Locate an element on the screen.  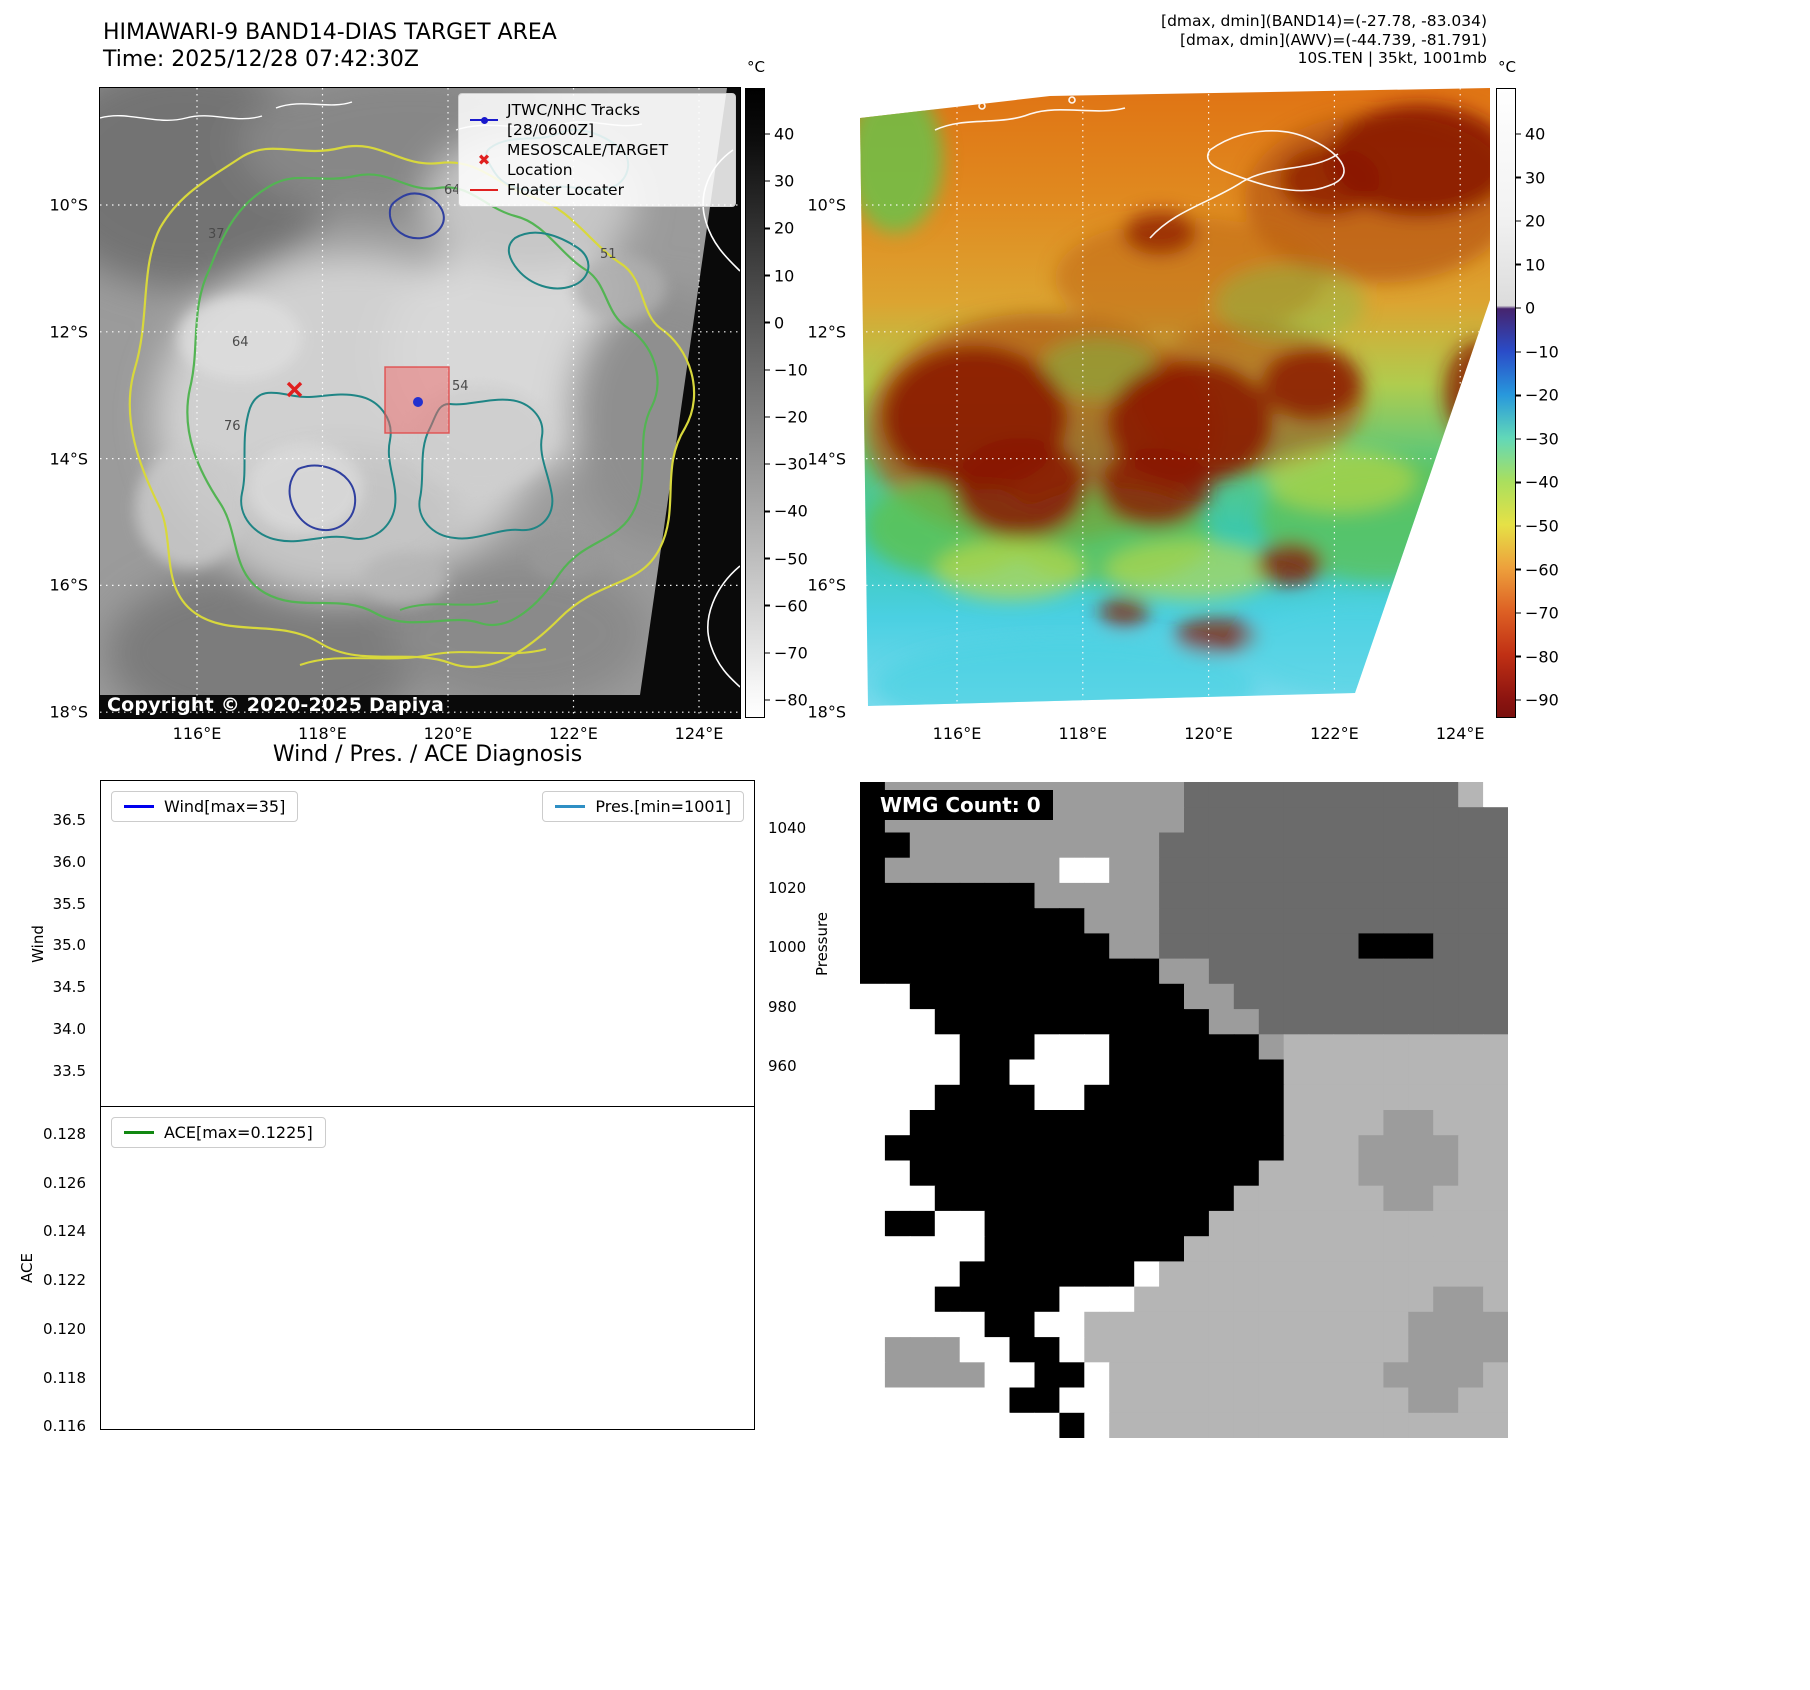
tick-label: 1020 is located at coordinates (787, 887).